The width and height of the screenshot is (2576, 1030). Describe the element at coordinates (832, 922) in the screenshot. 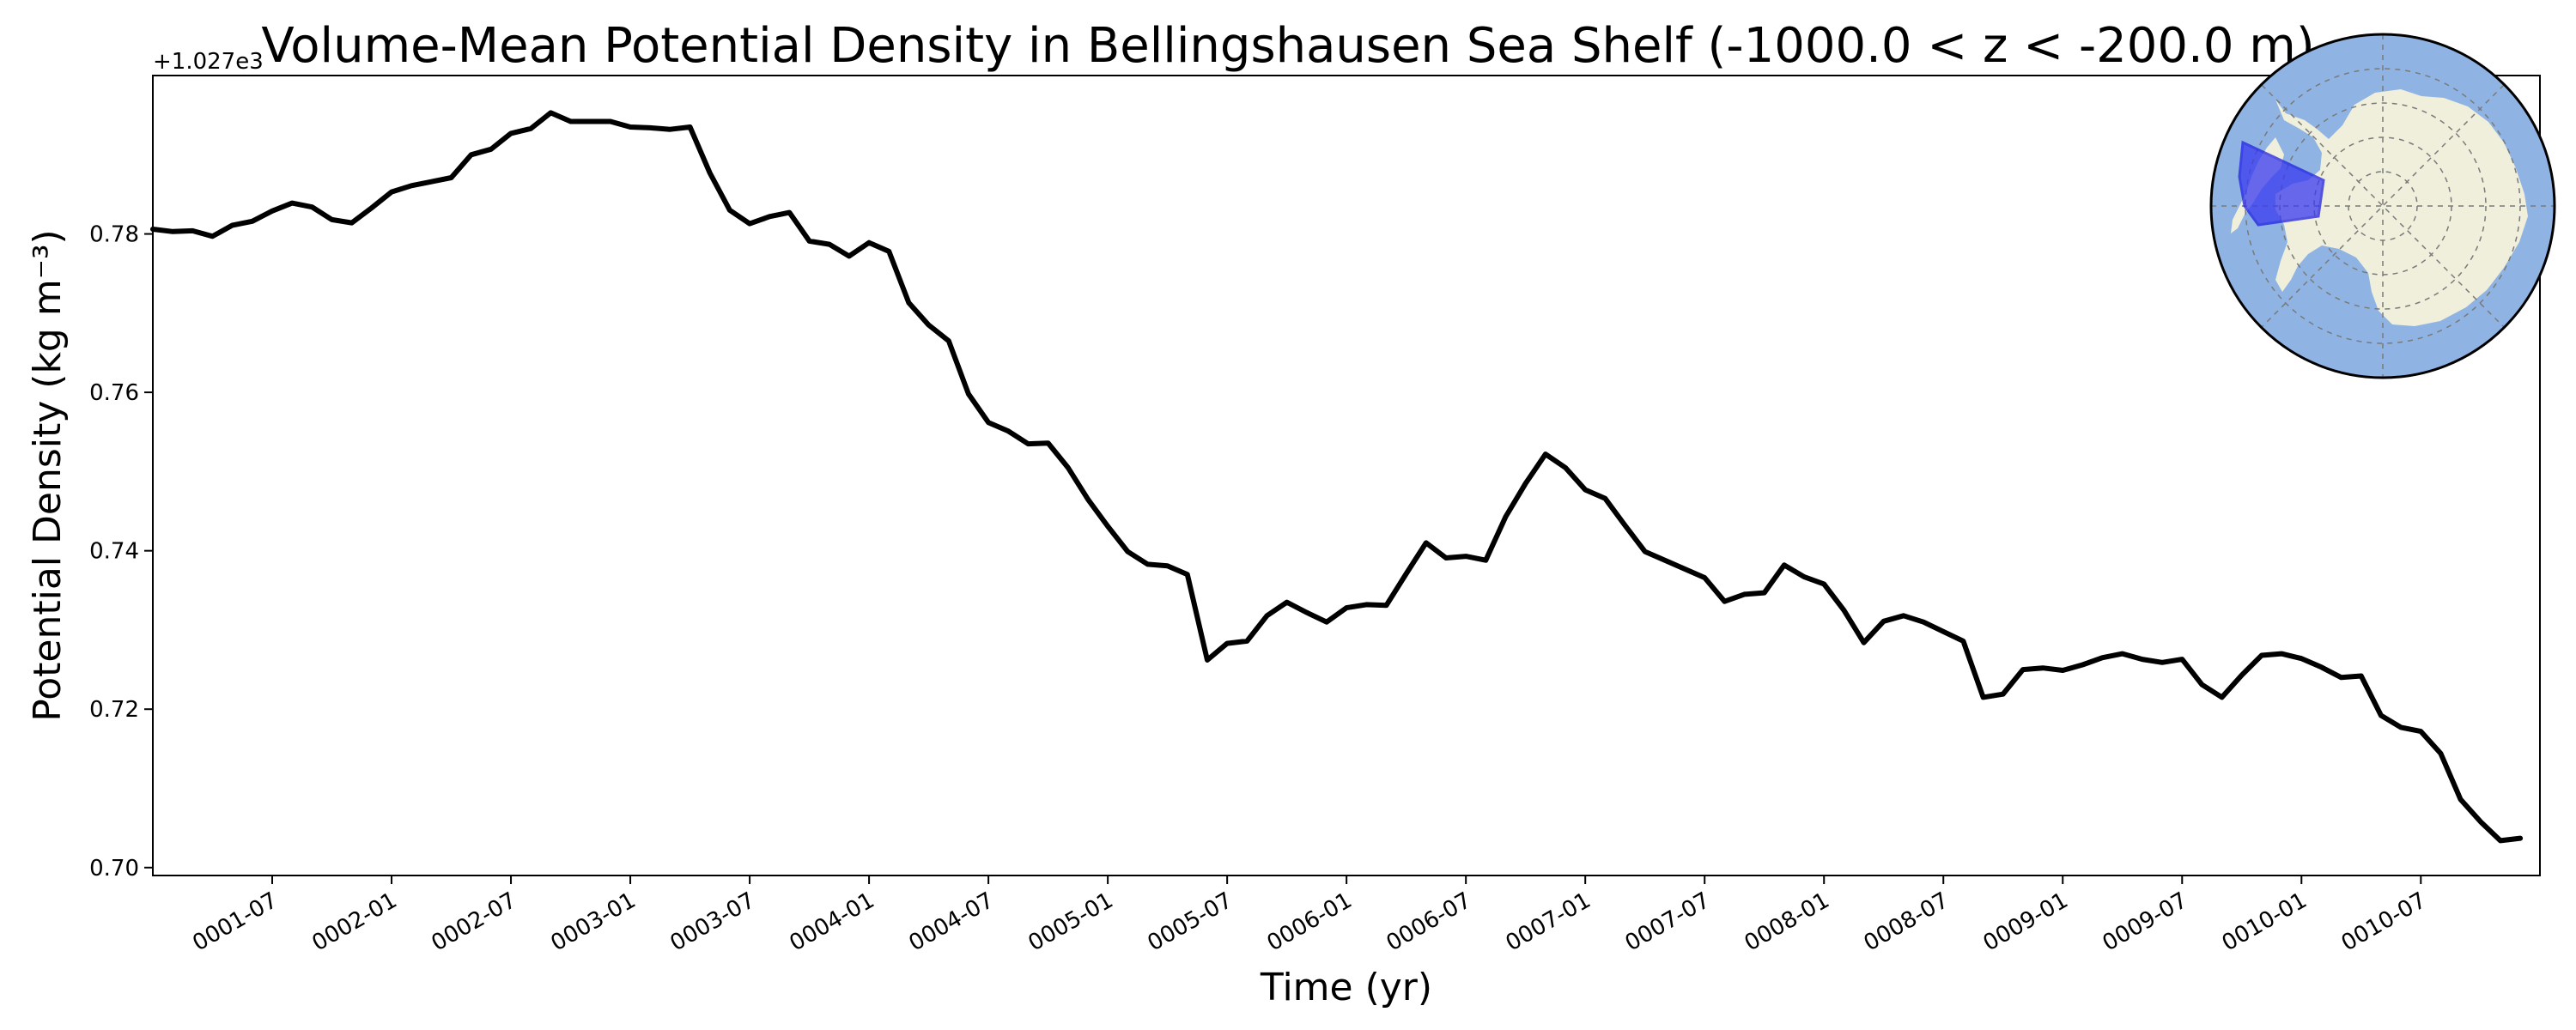

I see `x-tick-label: 0004-01` at that location.